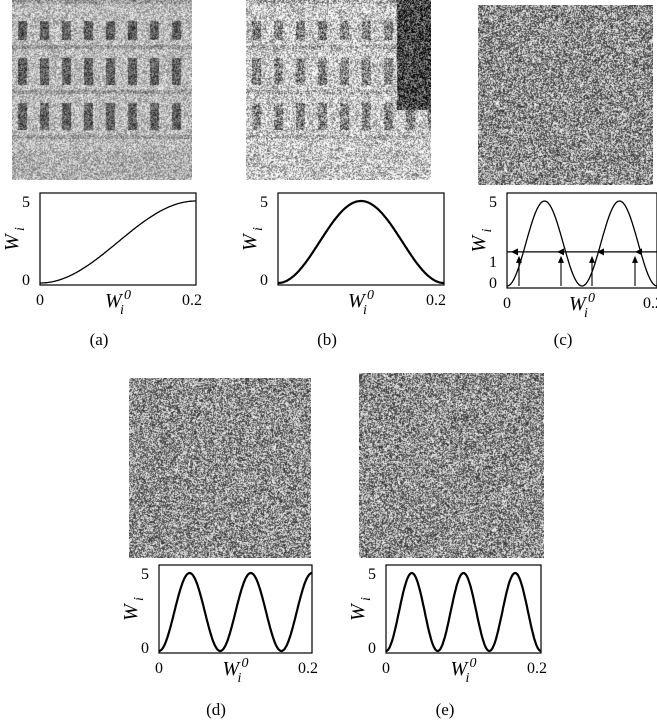 This screenshot has width=657, height=726. Describe the element at coordinates (102, 90) in the screenshot. I see `noisy-image-a` at that location.